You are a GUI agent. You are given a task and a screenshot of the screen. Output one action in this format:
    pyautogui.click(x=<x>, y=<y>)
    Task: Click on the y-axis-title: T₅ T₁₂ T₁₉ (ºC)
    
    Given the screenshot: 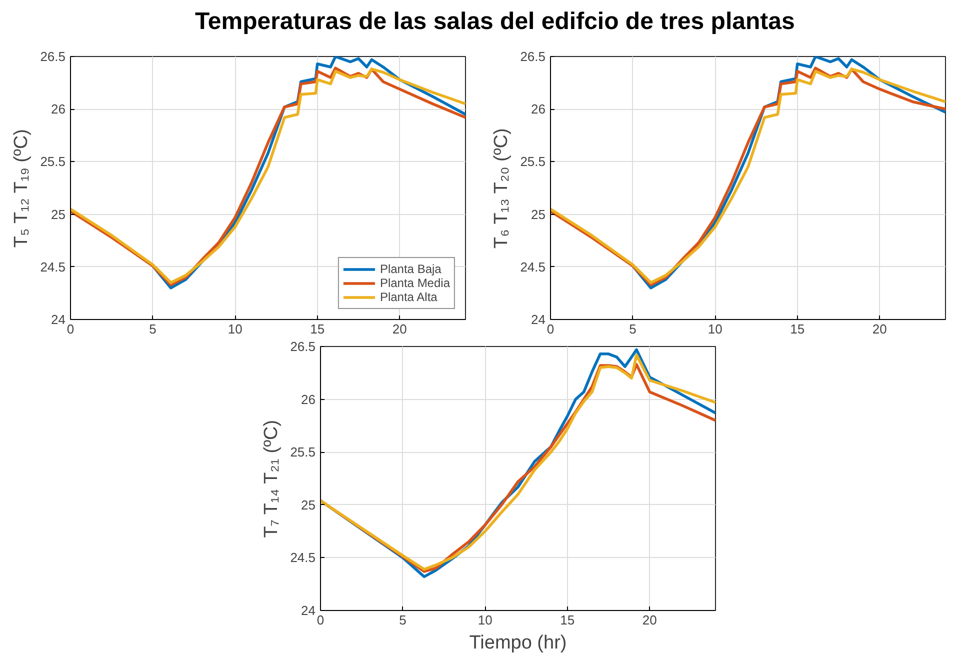 What is the action you would take?
    pyautogui.click(x=21, y=188)
    